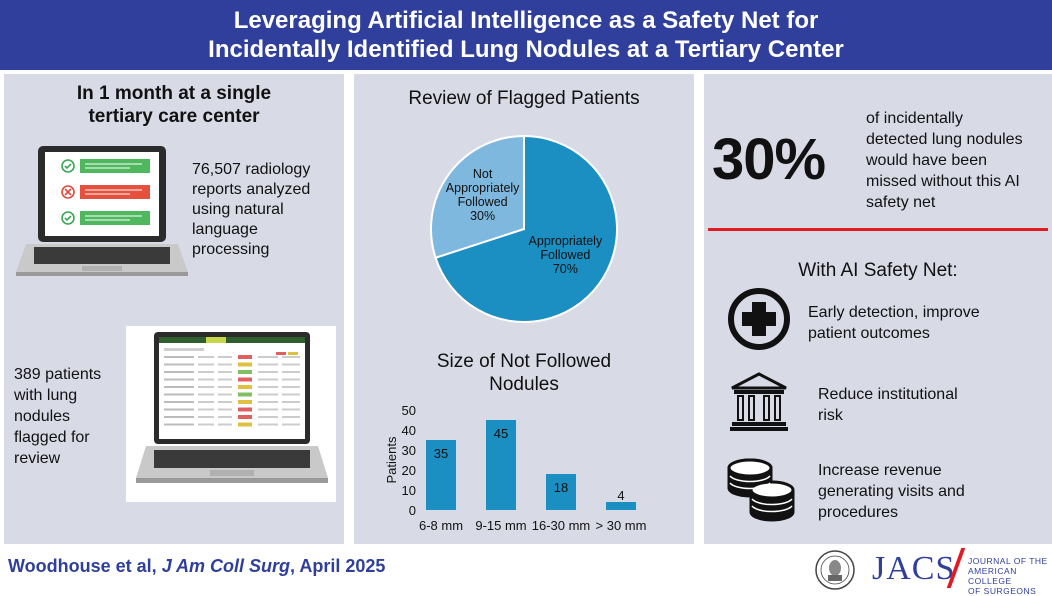 Image resolution: width=1052 pixels, height=596 pixels. I want to click on bar-title: Size of Not Followed Nodules, so click(524, 373).